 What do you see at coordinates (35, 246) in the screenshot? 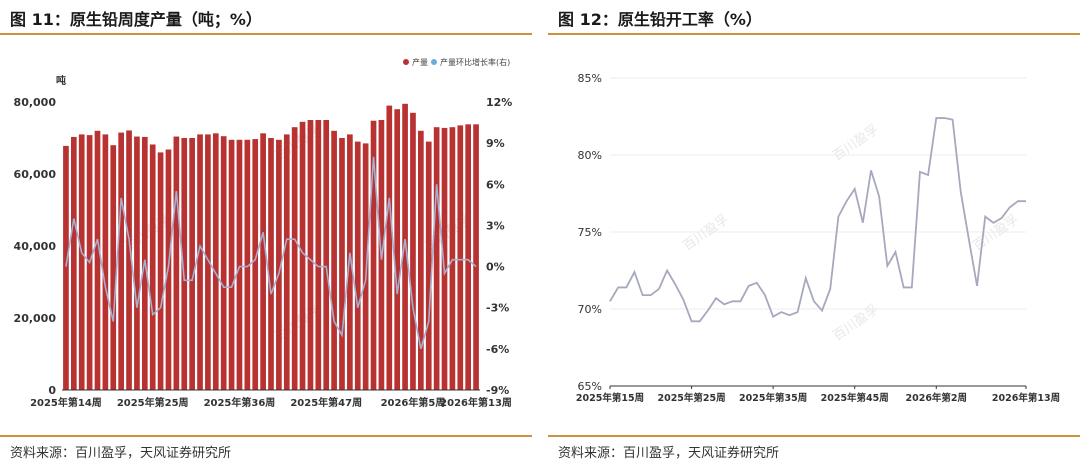
I see `y-tick-label: 40,000` at bounding box center [35, 246].